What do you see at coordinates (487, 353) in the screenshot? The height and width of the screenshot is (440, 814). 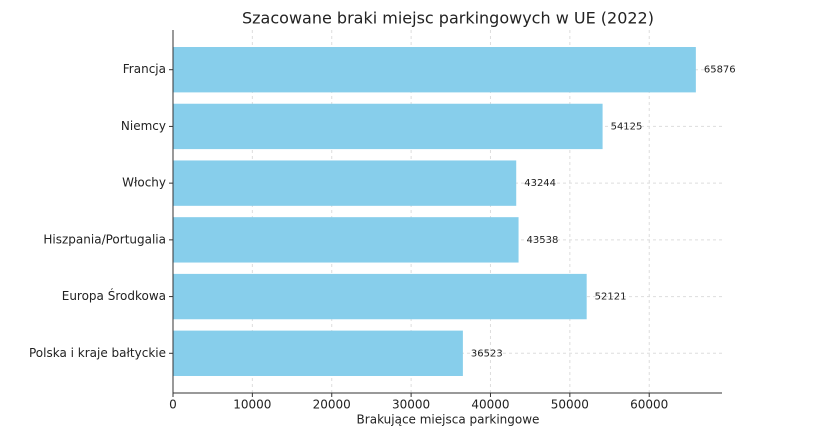 I see `data-label: 36523` at bounding box center [487, 353].